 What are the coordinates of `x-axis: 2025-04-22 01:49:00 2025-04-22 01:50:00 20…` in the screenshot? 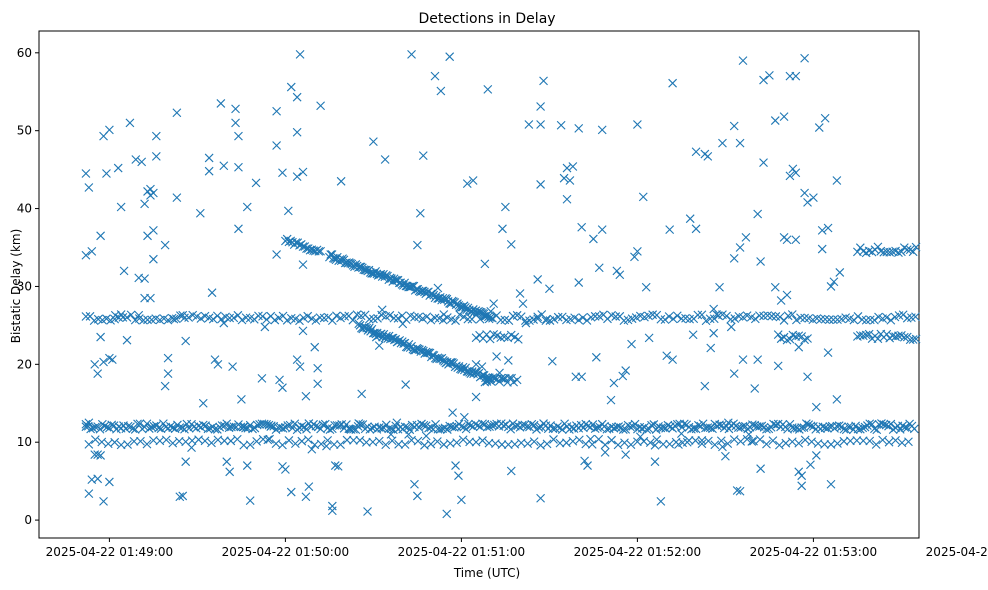 It's located at (517, 548).